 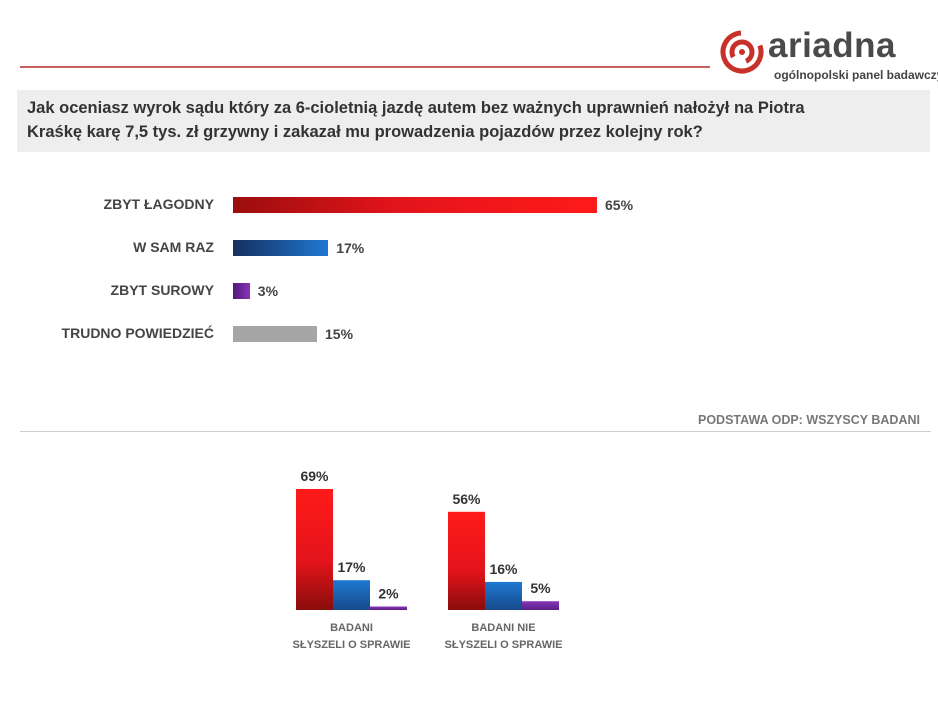 I want to click on logo-tagline: ogólnopolski panel badawczy, so click(x=856, y=75).